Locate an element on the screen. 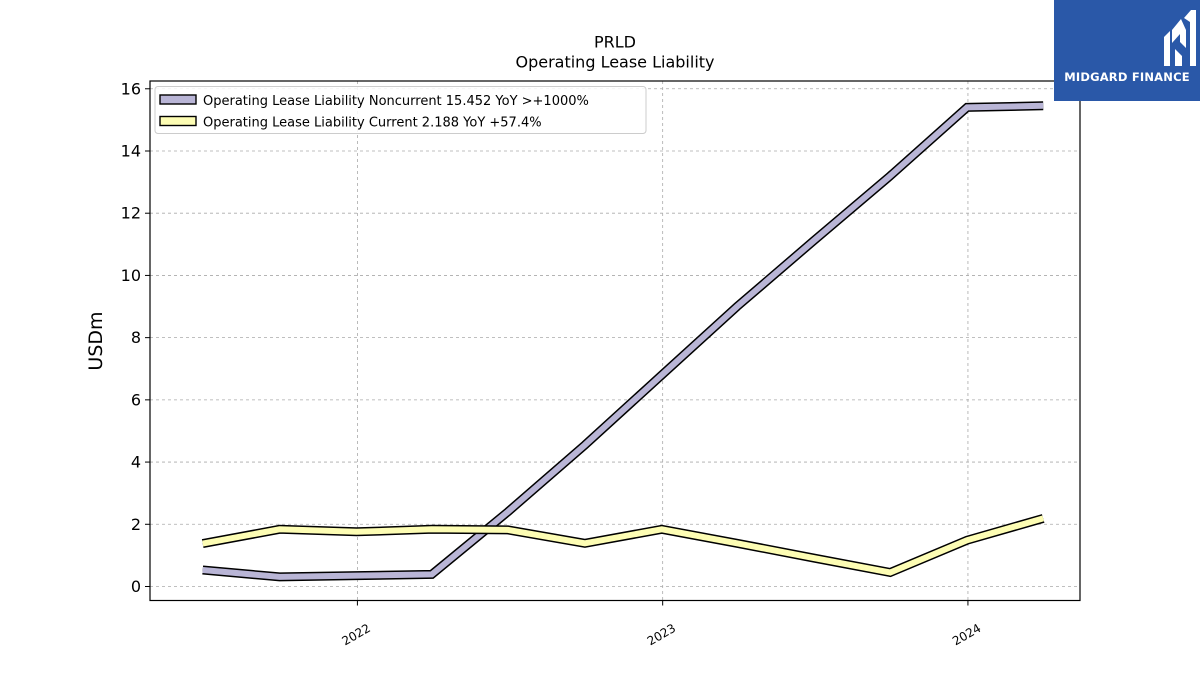 The image size is (1200, 675). y-axis-label: USDm is located at coordinates (96, 340).